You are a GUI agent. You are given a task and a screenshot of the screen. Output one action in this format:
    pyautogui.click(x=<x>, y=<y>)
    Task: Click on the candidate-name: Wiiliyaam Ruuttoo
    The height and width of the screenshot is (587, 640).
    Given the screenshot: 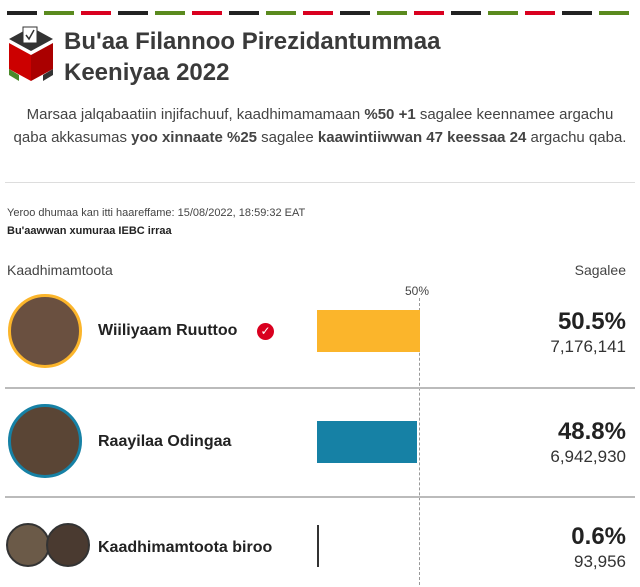 What is the action you would take?
    pyautogui.click(x=168, y=330)
    